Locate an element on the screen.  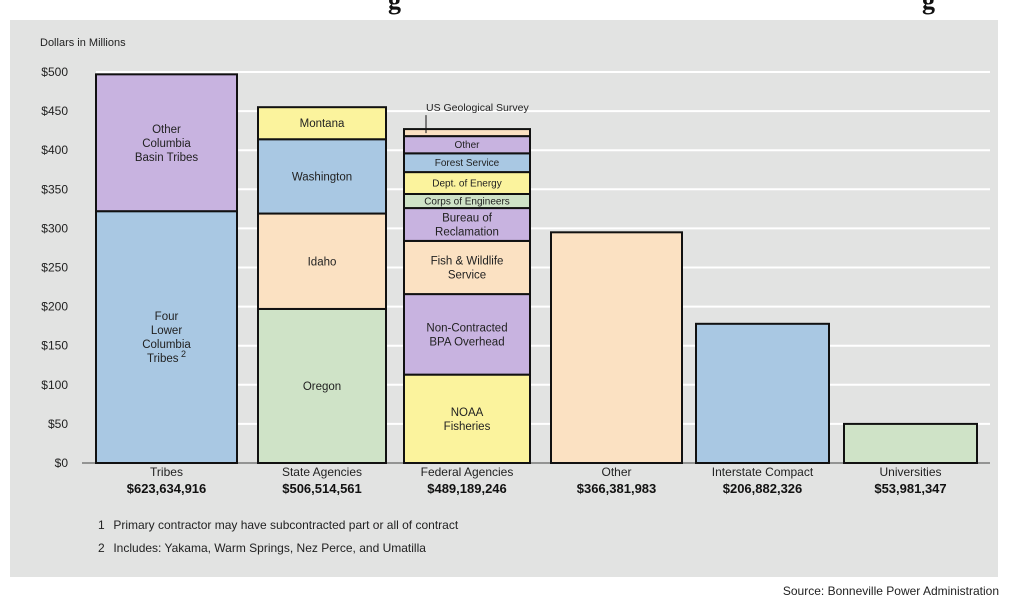
y-tick-label: $0 is located at coordinates (62, 463).